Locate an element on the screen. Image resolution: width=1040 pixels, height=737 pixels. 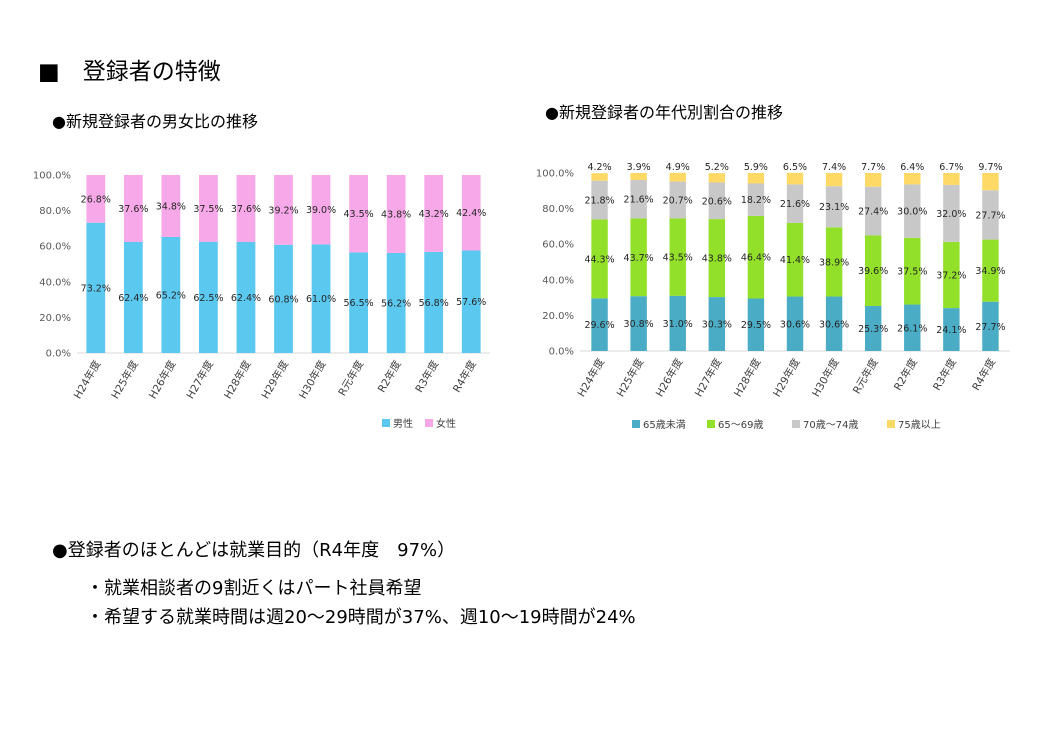
data-label: 21.6% is located at coordinates (795, 204).